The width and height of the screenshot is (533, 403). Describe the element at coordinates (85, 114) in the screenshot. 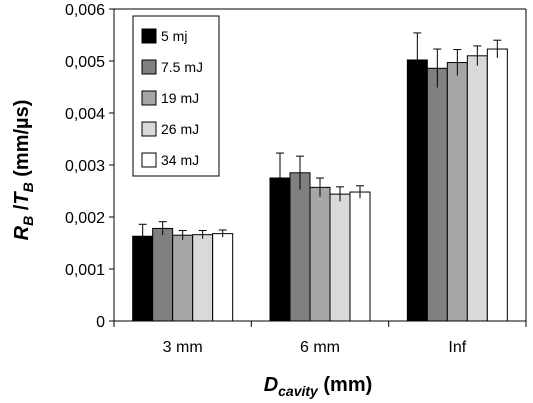

I see `y-tick-label: 0,004` at that location.